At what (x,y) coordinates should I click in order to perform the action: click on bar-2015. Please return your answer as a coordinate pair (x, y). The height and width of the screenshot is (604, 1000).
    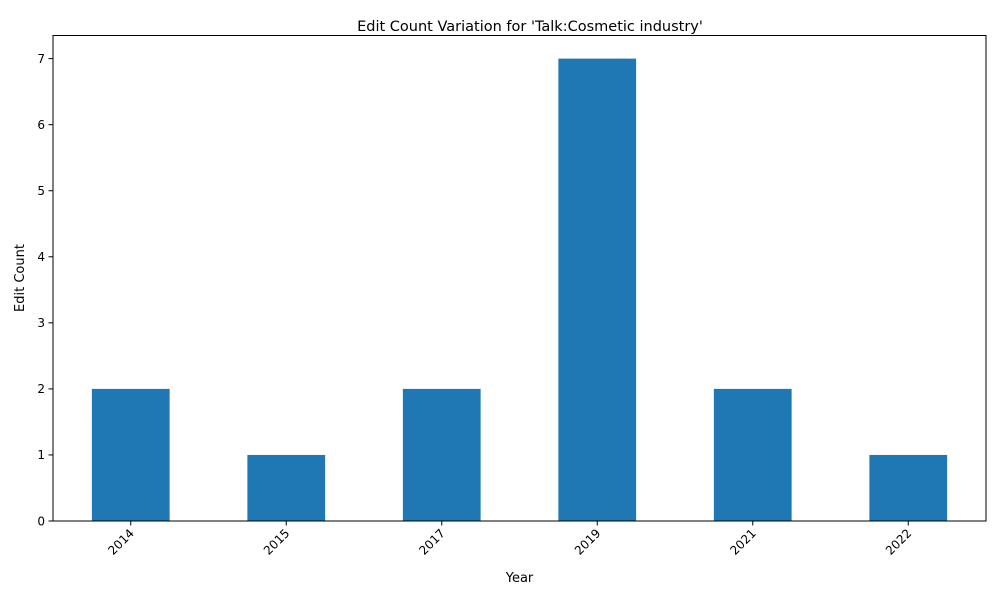
    Looking at the image, I should click on (286, 487).